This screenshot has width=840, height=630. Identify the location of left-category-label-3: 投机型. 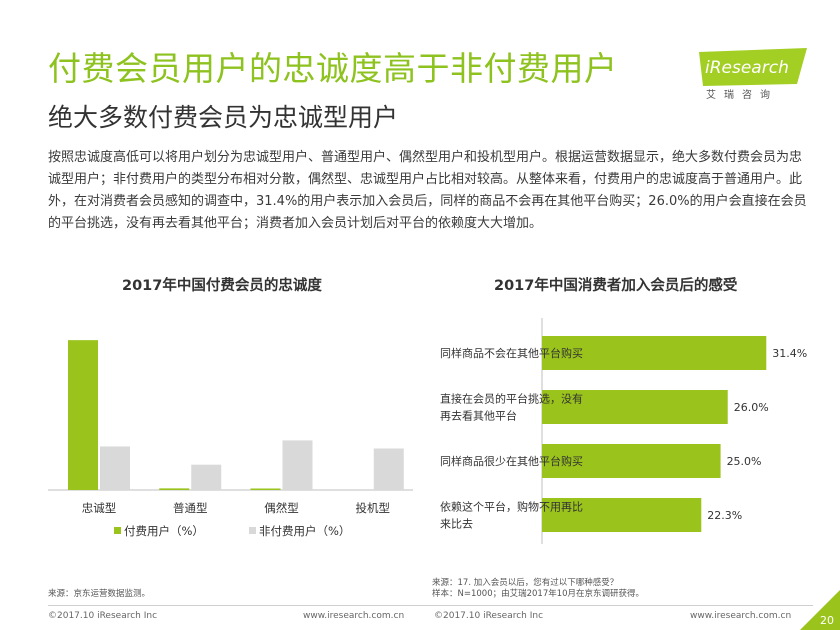
(373, 508).